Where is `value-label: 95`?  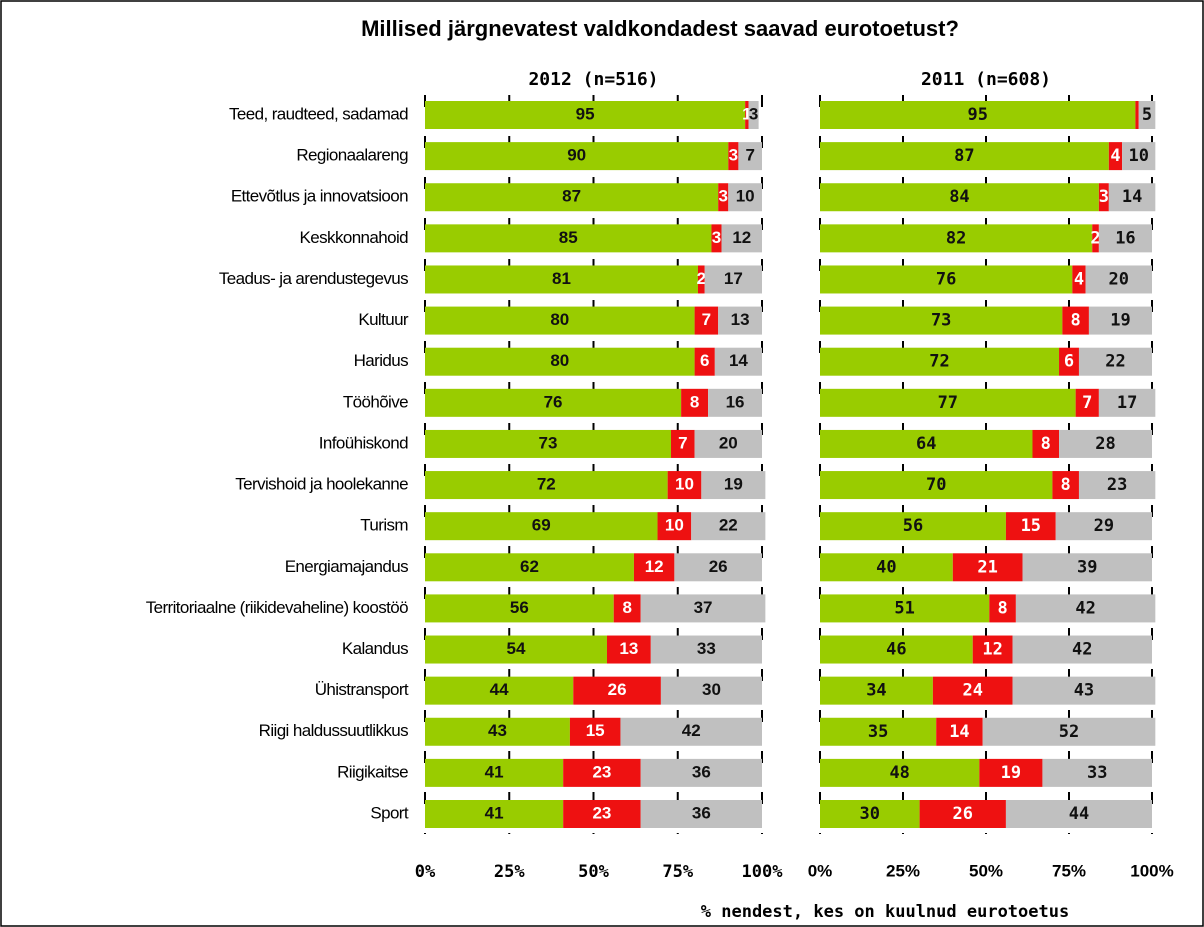
value-label: 95 is located at coordinates (977, 115).